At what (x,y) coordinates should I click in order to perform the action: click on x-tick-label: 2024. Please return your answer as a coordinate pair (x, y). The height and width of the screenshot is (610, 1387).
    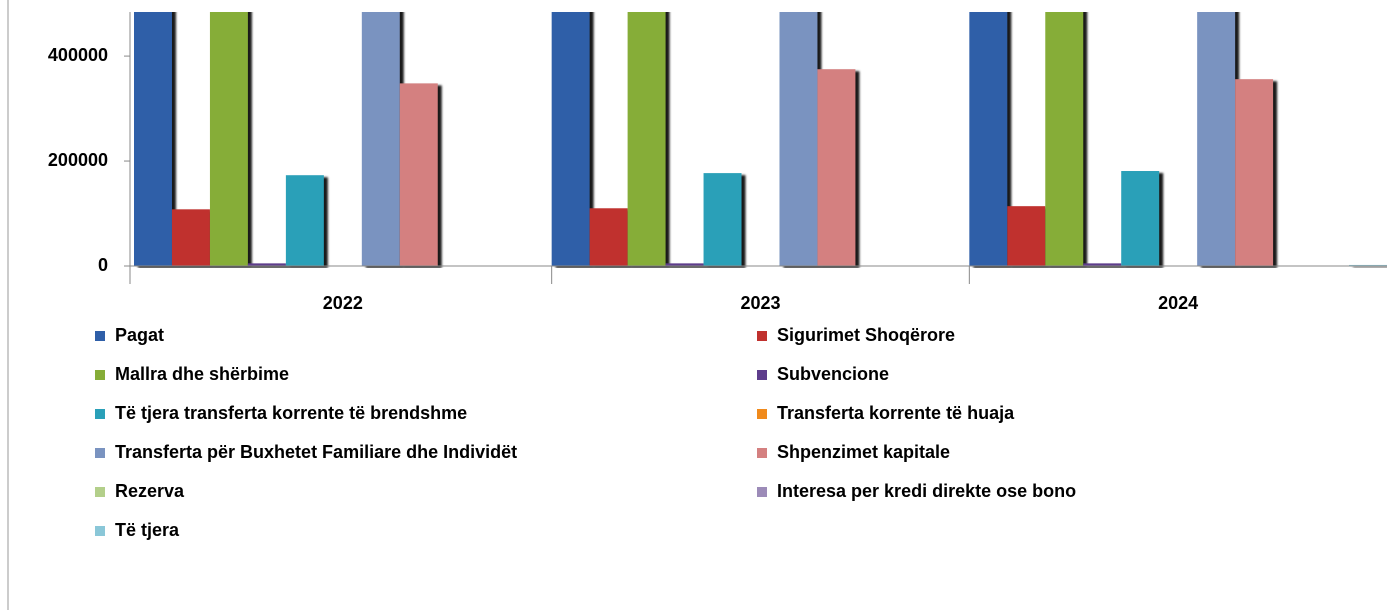
    Looking at the image, I should click on (1178, 303).